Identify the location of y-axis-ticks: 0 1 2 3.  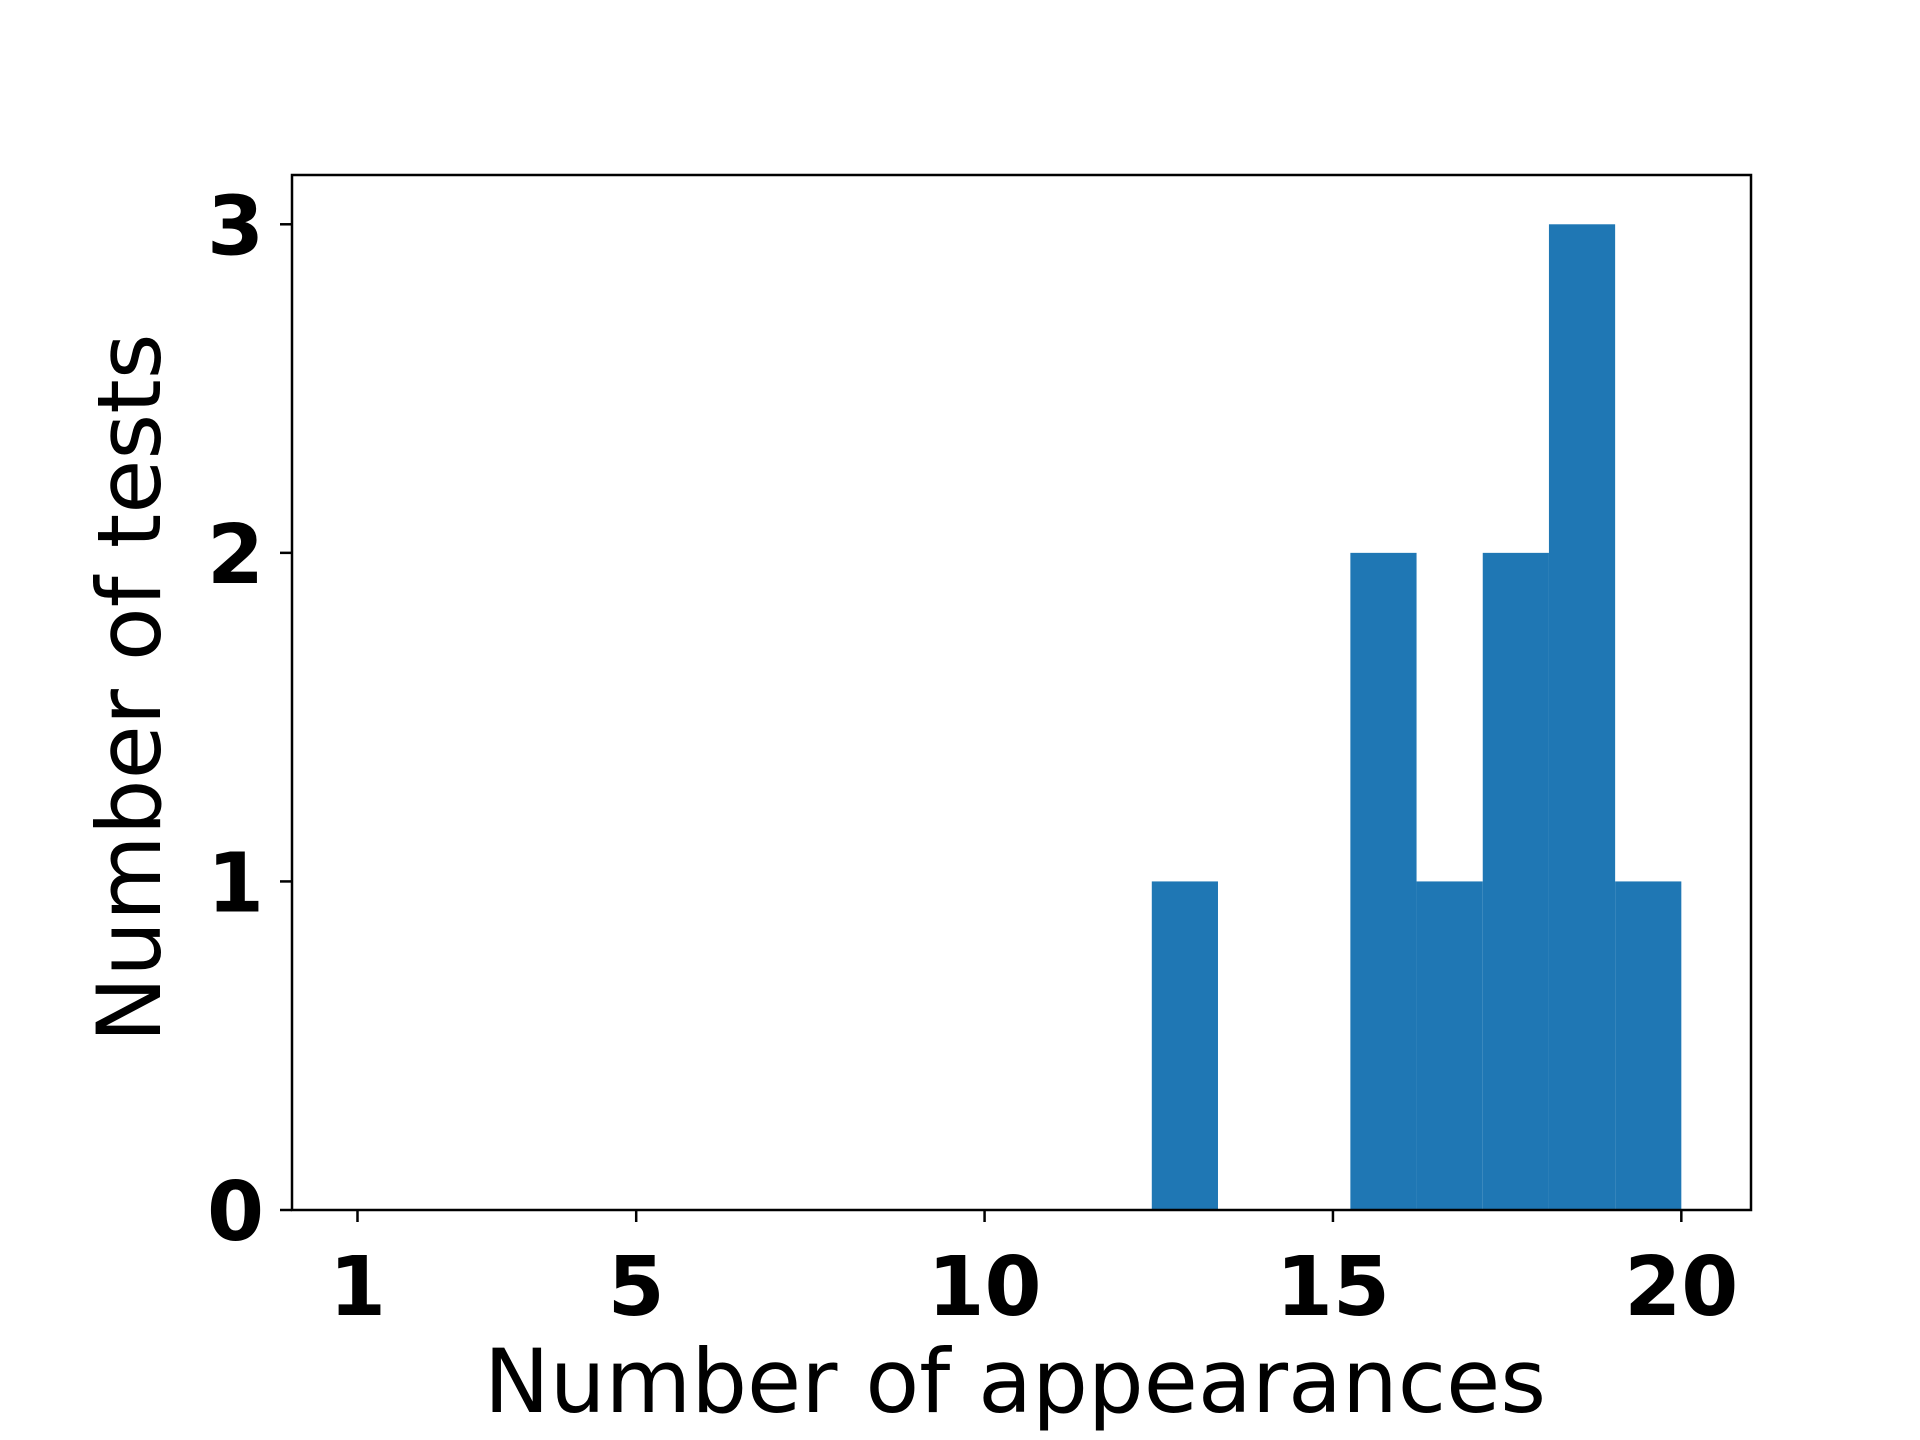
(249, 719).